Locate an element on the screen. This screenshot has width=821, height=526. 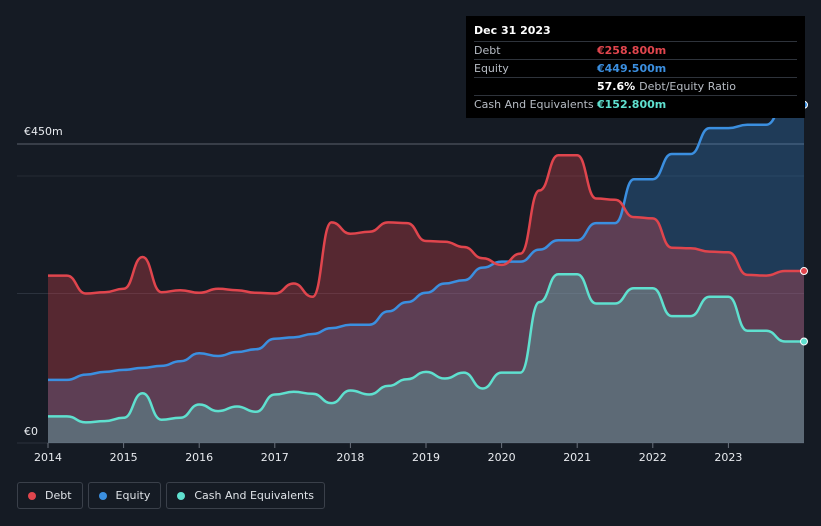
tooltip-ratio-label: Debt/Equity Ratio is located at coordinates (687, 86).